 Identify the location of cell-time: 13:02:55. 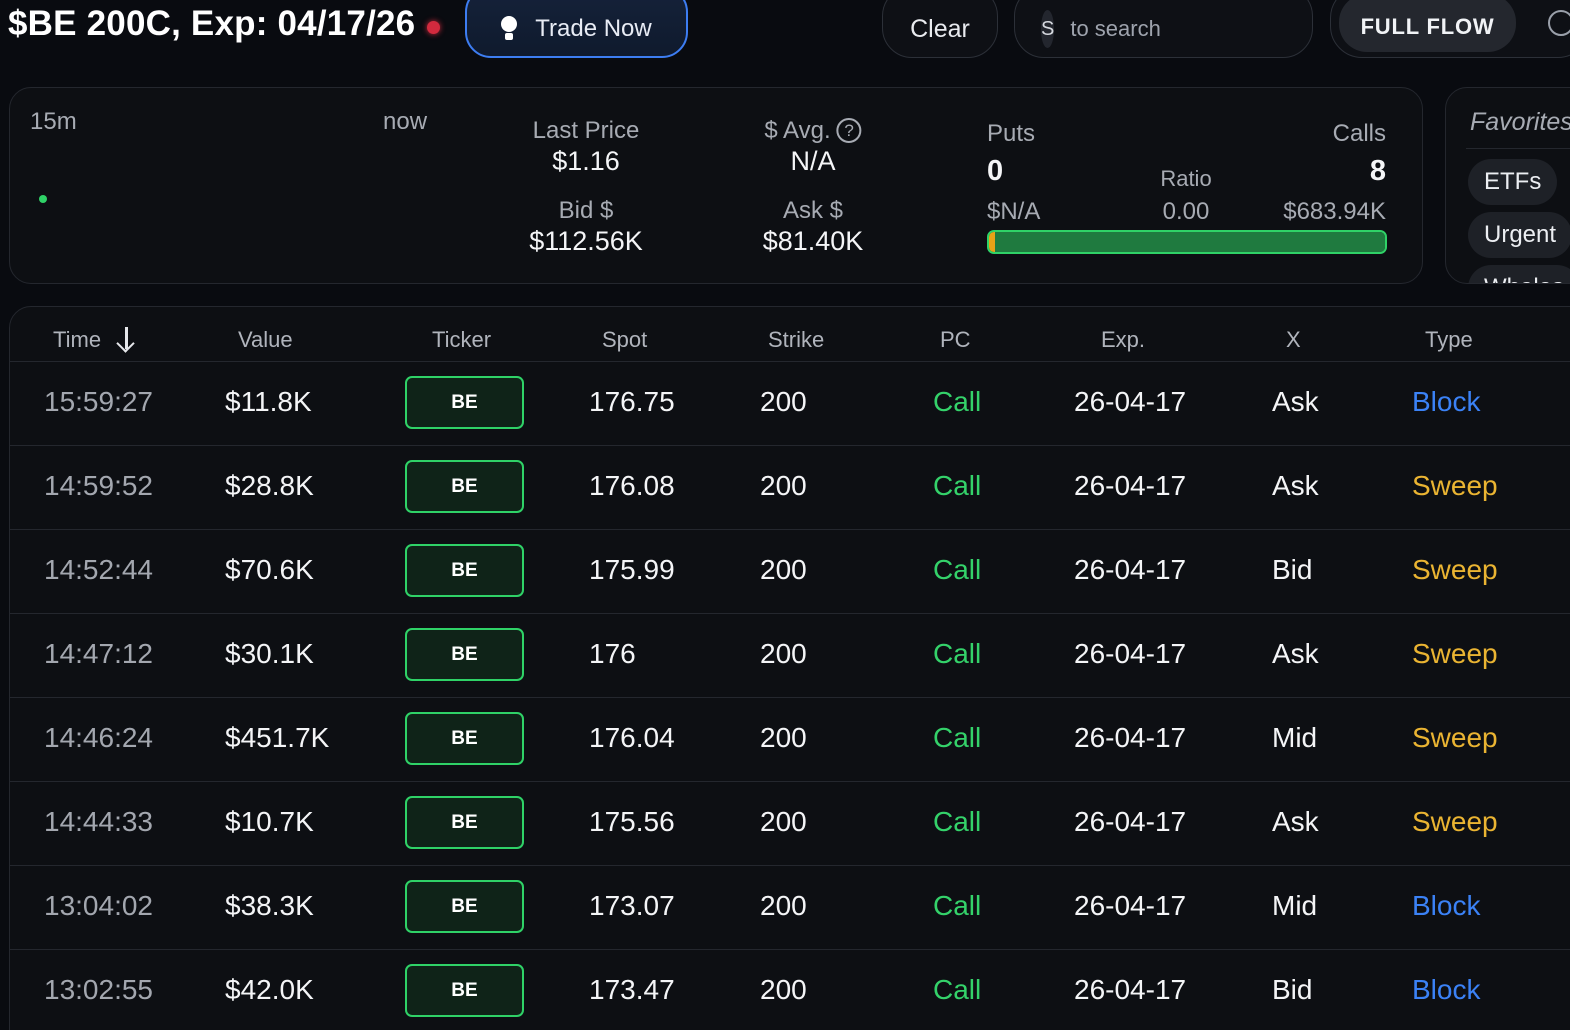
(98, 989).